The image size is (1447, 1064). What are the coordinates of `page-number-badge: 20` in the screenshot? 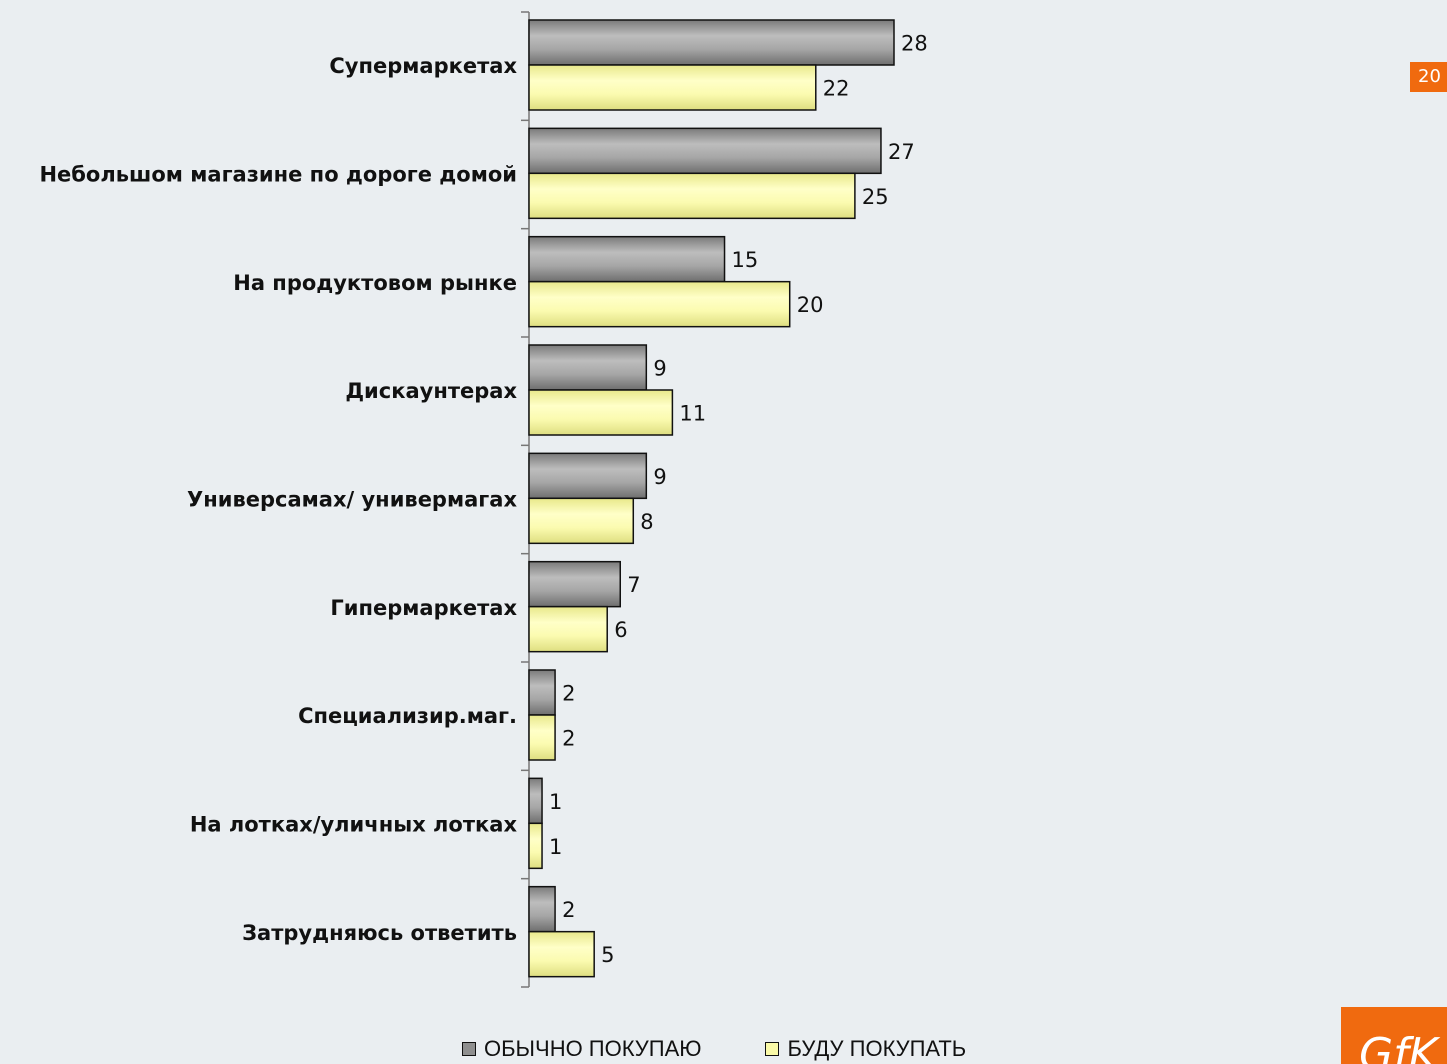 It's located at (1428, 77).